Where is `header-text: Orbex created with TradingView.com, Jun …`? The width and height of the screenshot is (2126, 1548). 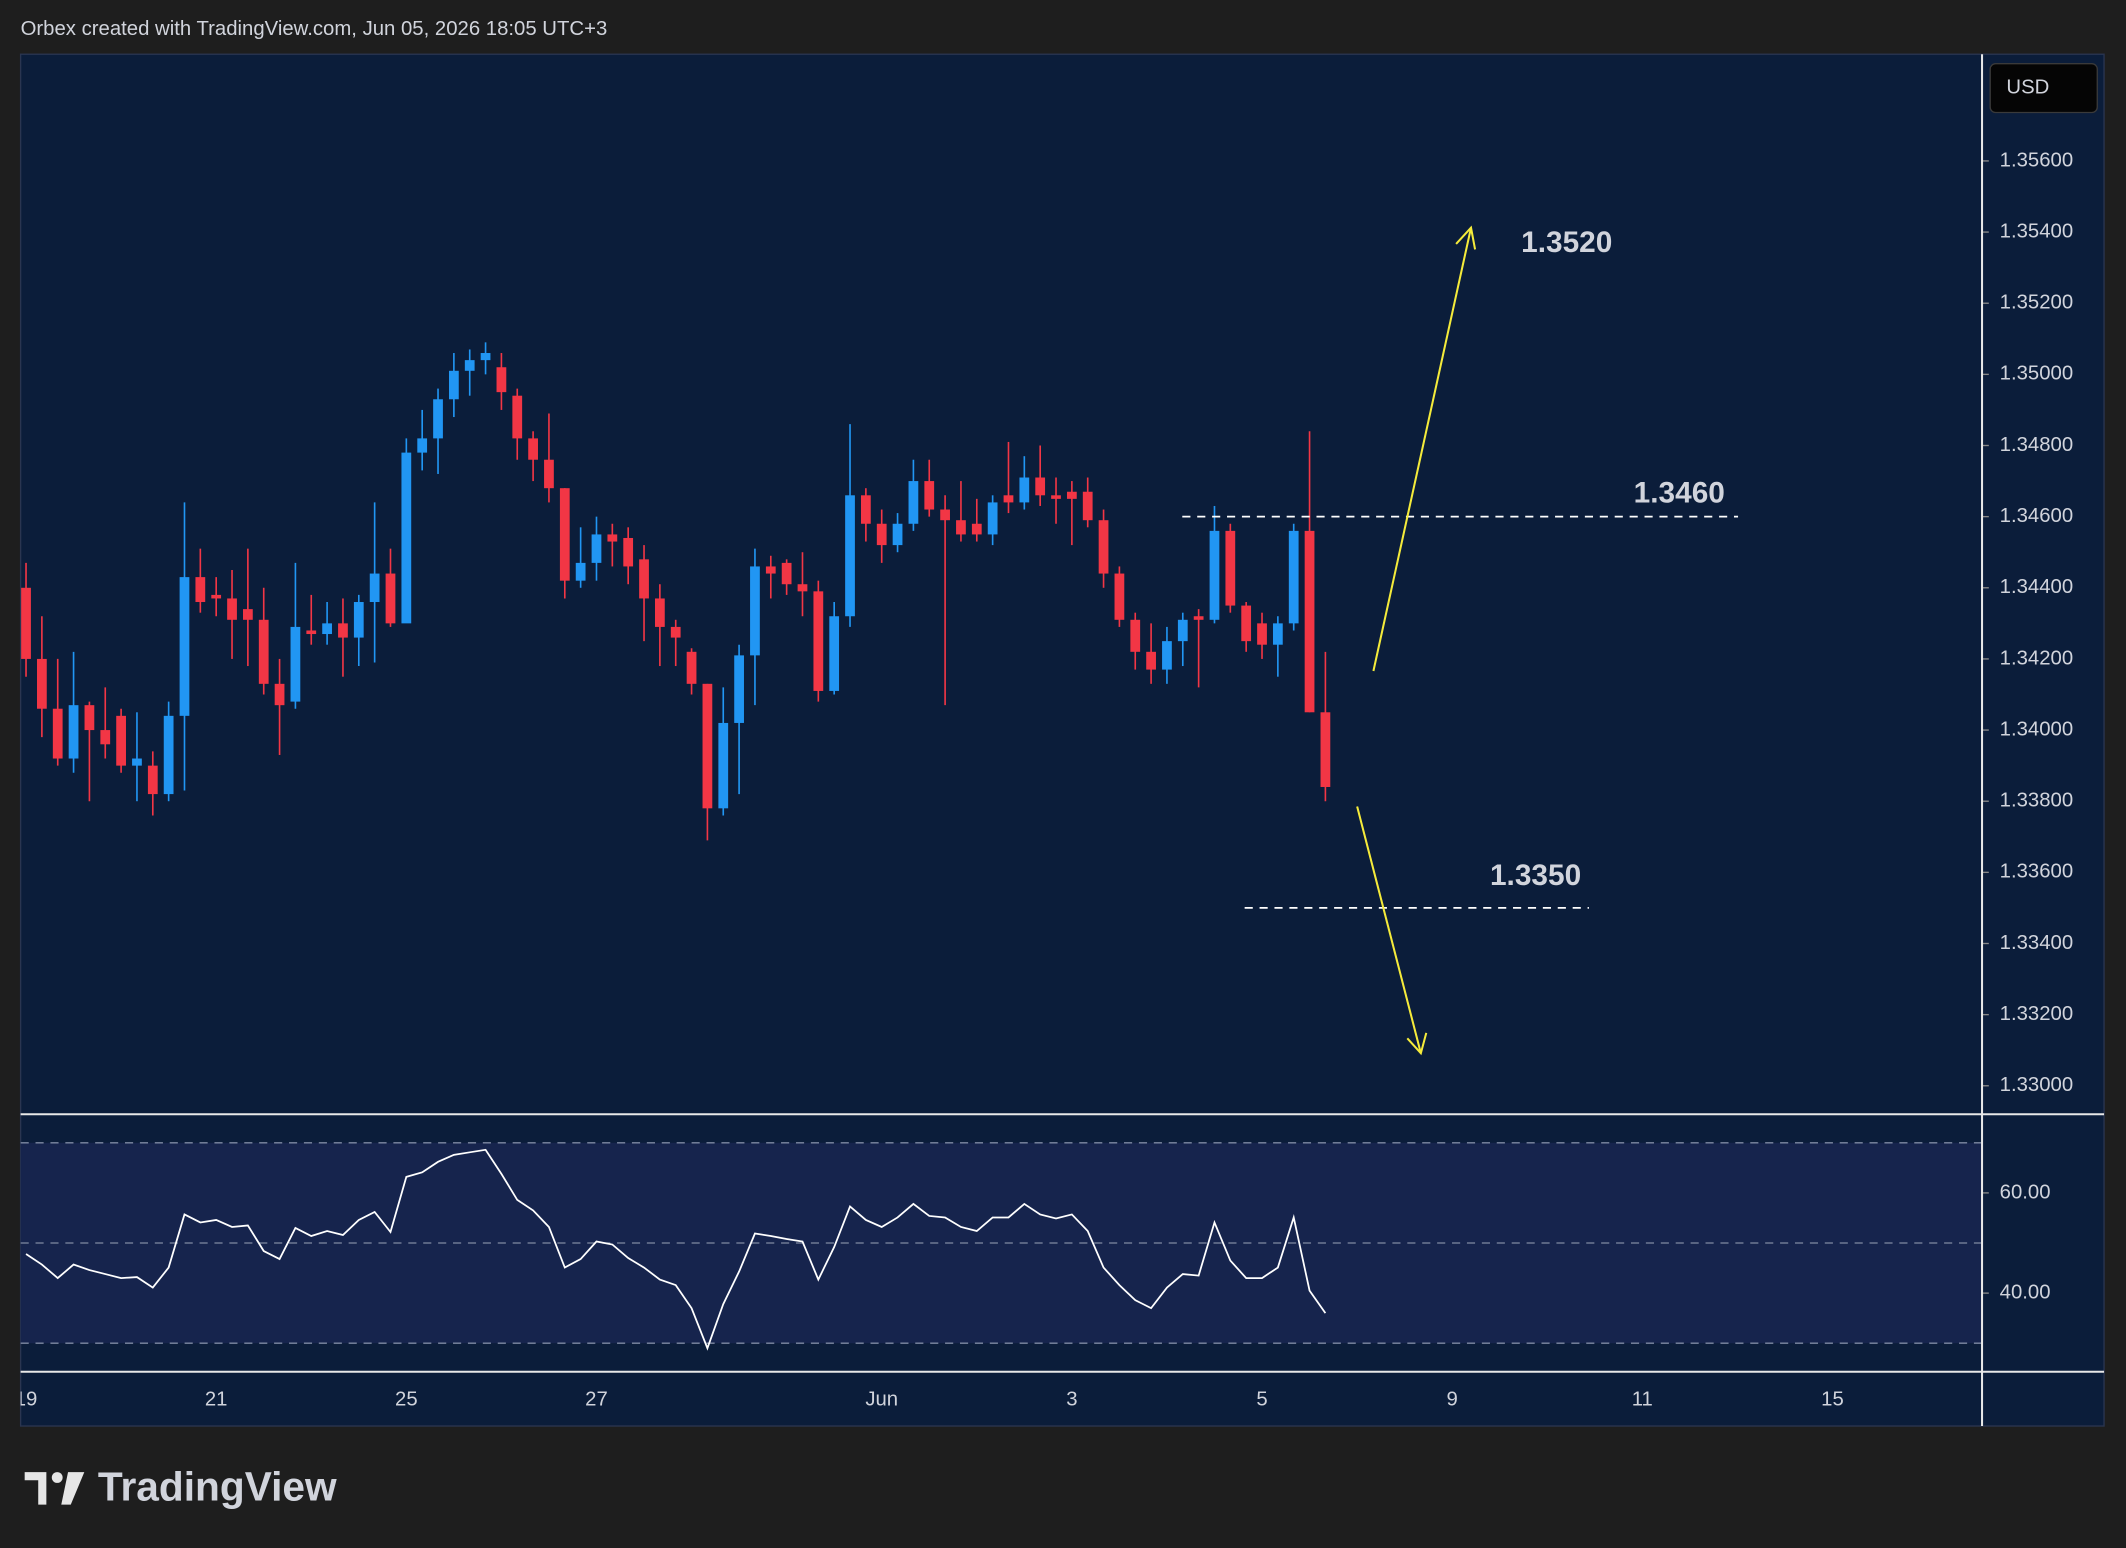
header-text: Orbex created with TradingView.com, Jun … is located at coordinates (314, 29).